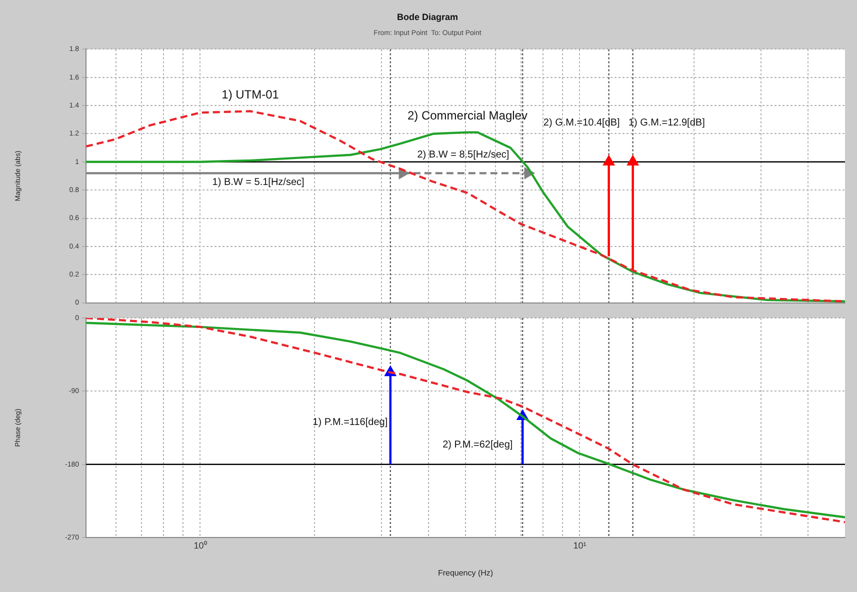  Describe the element at coordinates (350, 422) in the screenshot. I see `annotation: 1) P.M.=116[deg]` at that location.